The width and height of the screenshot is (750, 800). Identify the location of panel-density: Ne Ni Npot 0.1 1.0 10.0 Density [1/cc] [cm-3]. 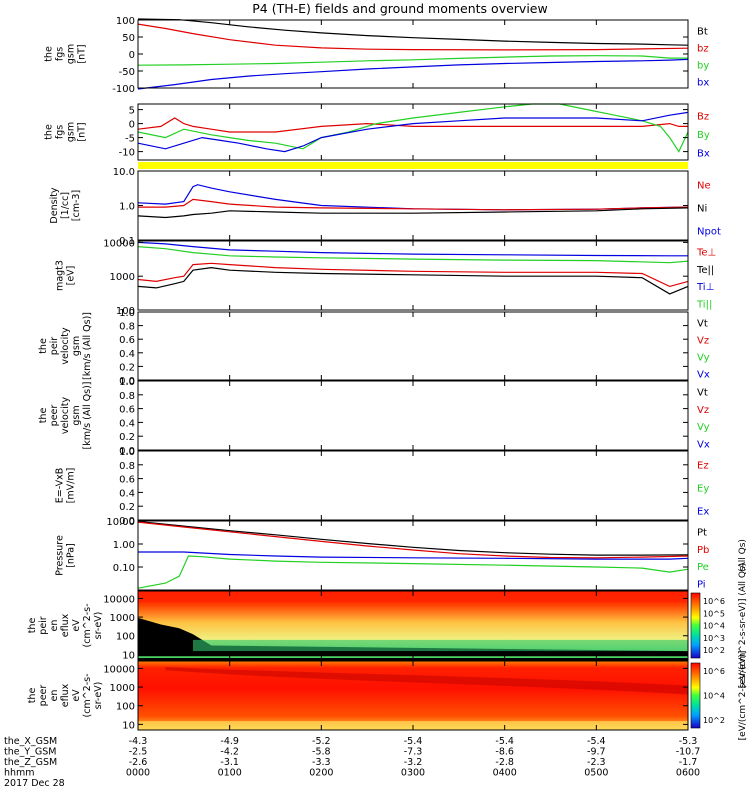
(385, 207).